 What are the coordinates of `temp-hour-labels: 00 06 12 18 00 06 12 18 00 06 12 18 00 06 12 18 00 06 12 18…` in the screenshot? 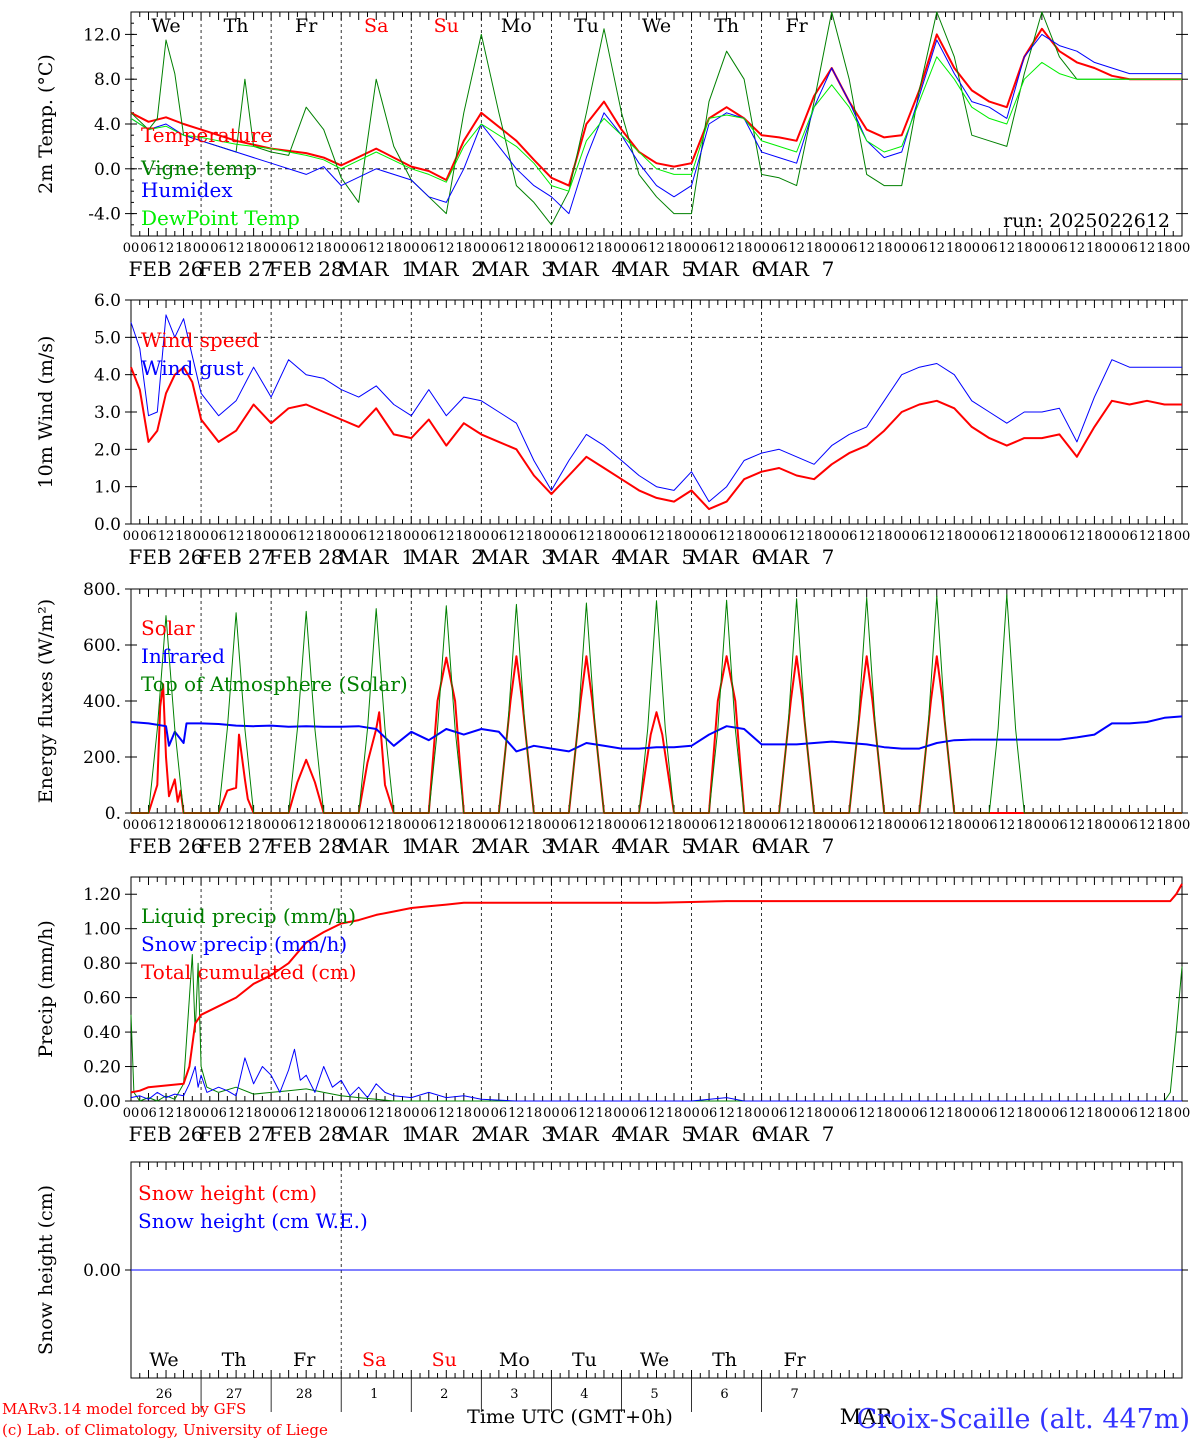 It's located at (657, 248).